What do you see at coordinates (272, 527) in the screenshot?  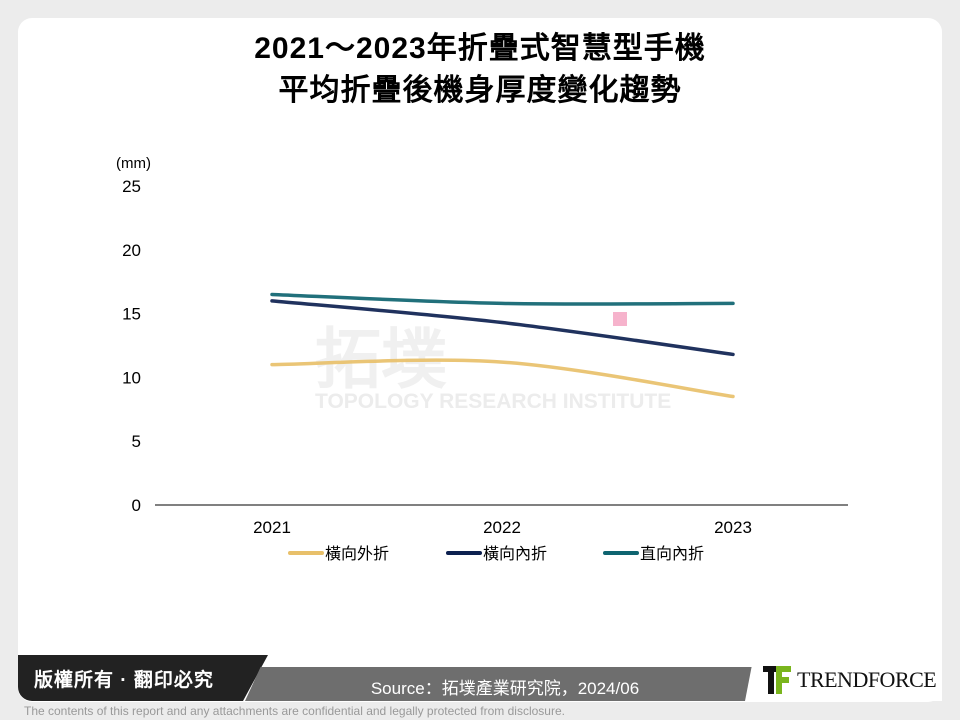 I see `x-tick-label: 2021` at bounding box center [272, 527].